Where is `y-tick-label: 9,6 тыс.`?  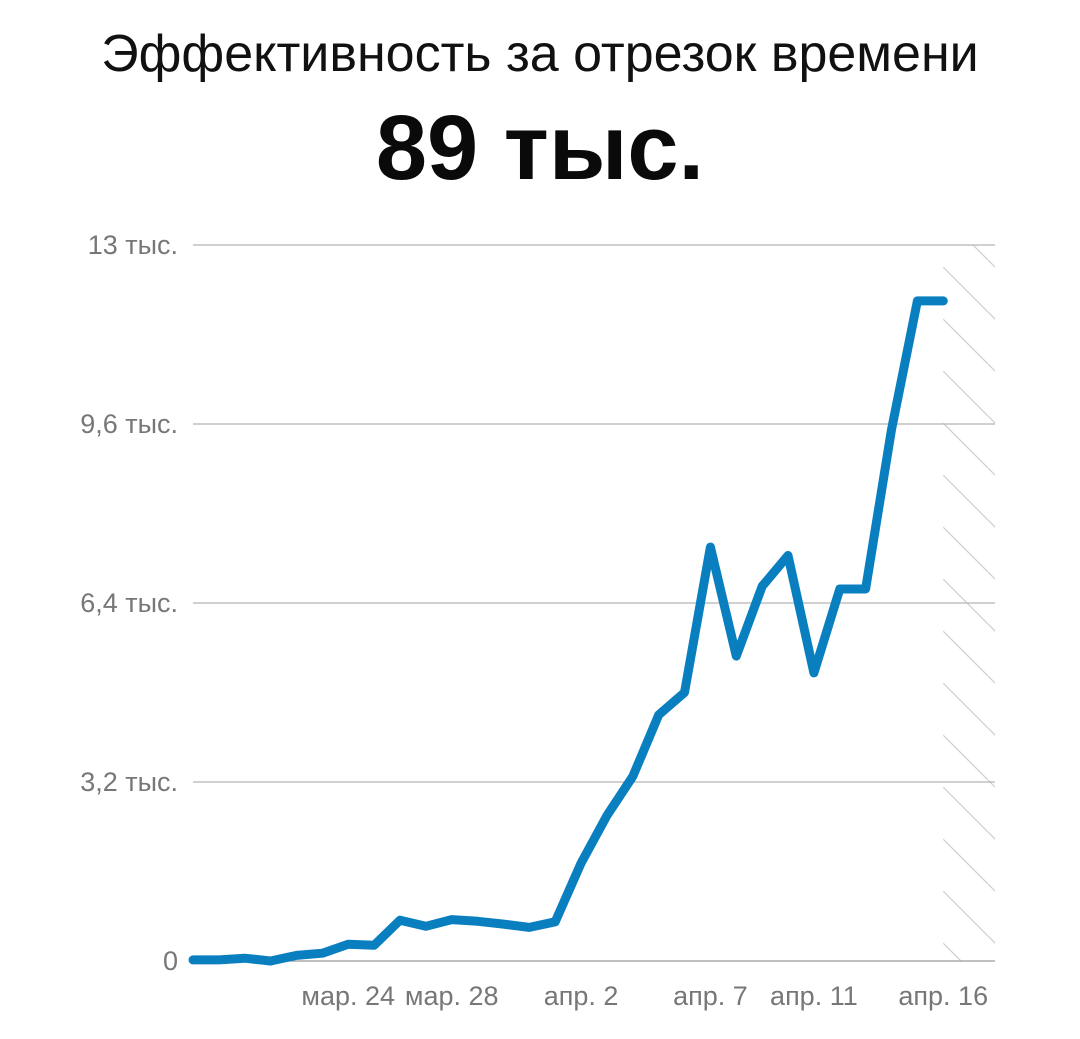
y-tick-label: 9,6 тыс. is located at coordinates (129, 424).